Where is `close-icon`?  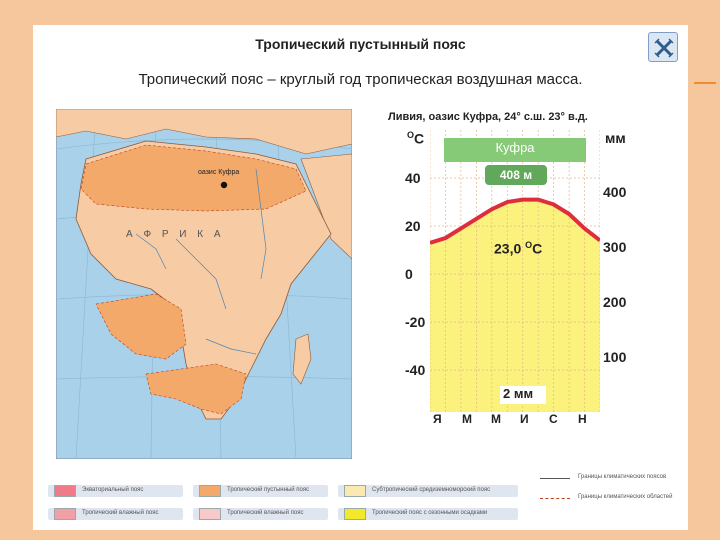 close-icon is located at coordinates (664, 48).